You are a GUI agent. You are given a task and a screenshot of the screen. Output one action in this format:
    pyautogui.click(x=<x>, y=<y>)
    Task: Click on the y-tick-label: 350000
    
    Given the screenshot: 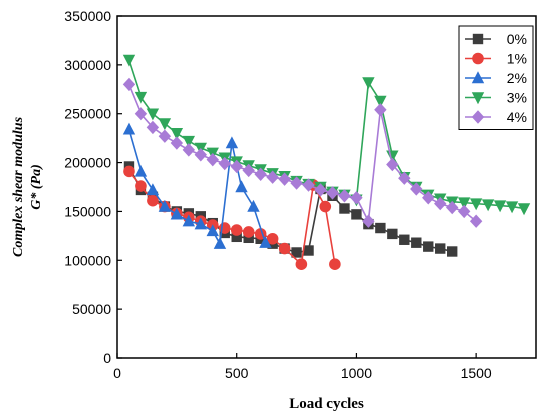 What is the action you would take?
    pyautogui.click(x=87, y=16)
    